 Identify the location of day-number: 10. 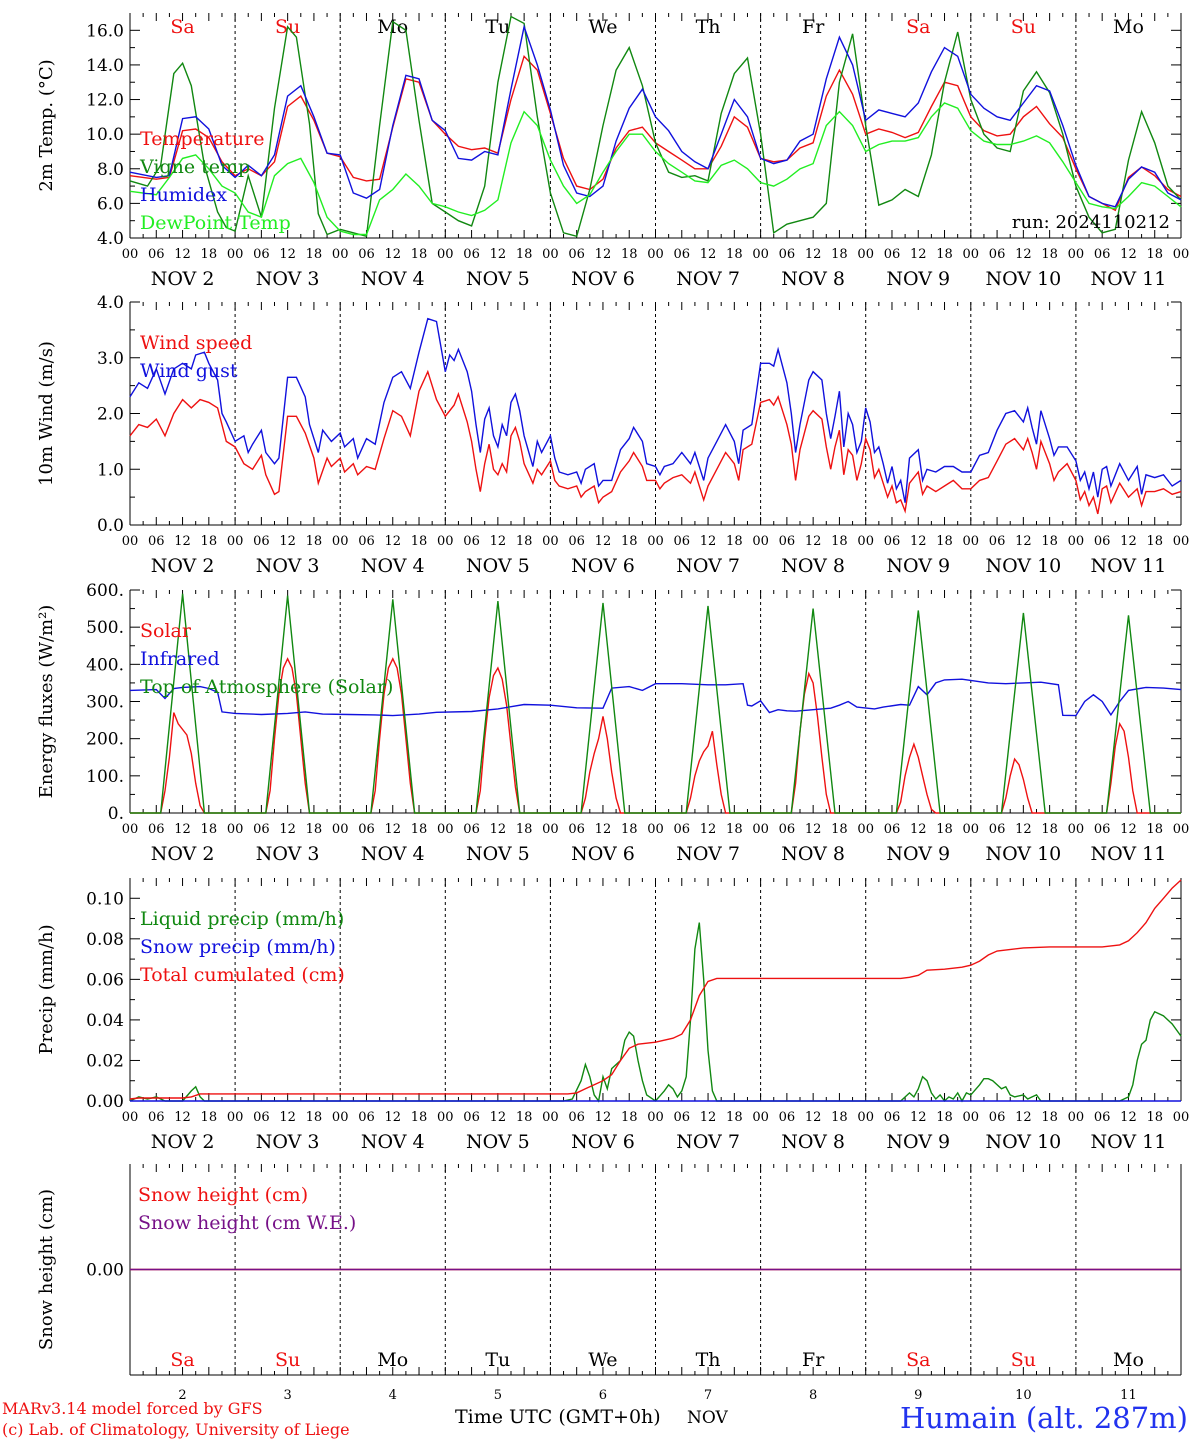
(1023, 1395).